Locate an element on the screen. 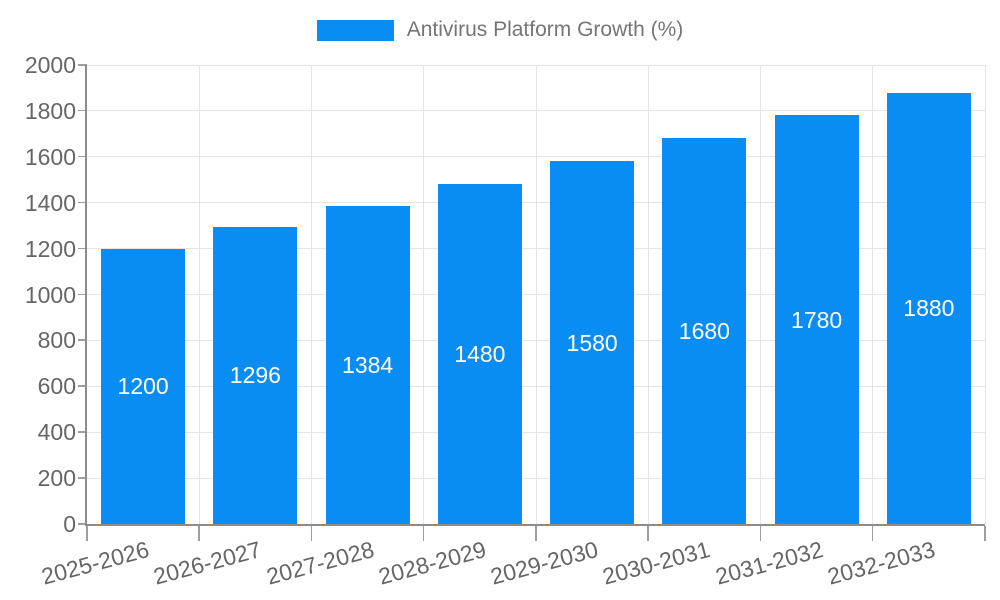  bar-value-label: 1200 is located at coordinates (143, 386).